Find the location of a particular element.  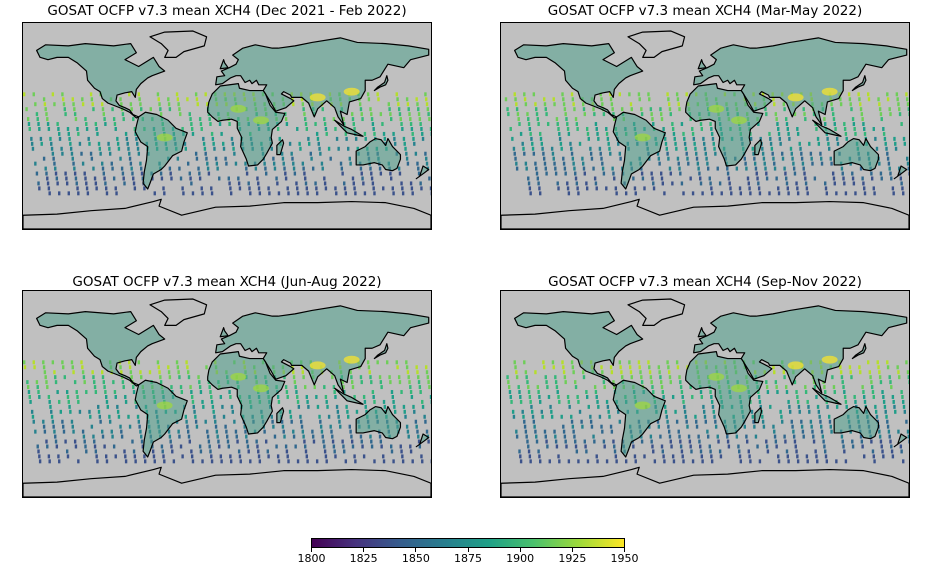

observation-swaths is located at coordinates (227, 412).